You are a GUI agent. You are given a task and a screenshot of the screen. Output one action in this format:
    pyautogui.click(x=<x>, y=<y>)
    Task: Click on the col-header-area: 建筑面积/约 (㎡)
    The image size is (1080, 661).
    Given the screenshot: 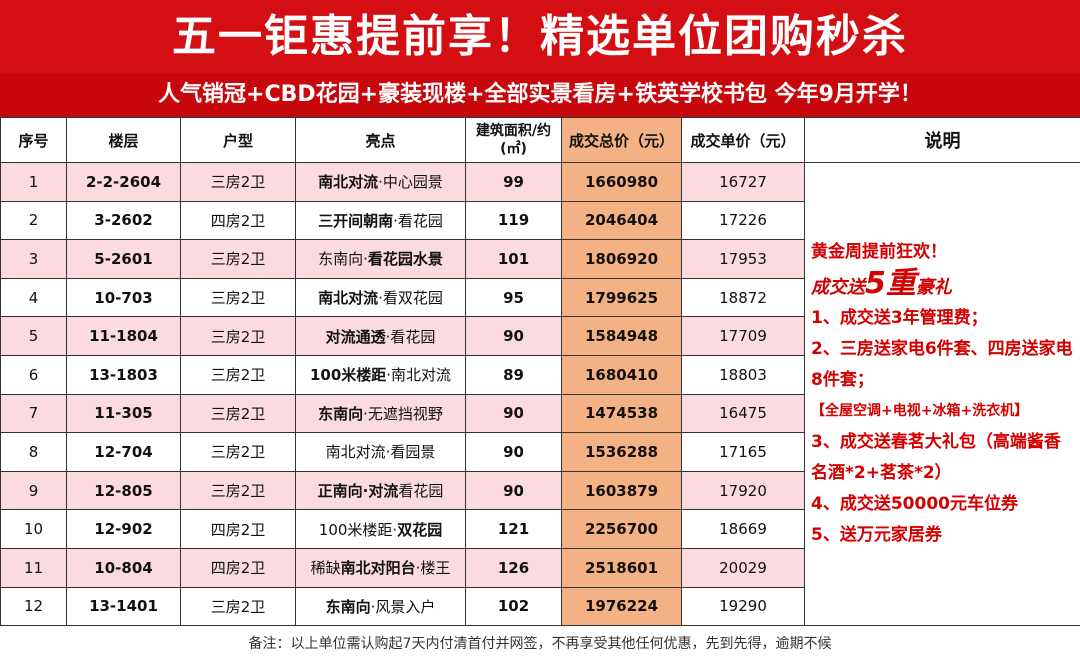 What is the action you would take?
    pyautogui.click(x=513, y=140)
    